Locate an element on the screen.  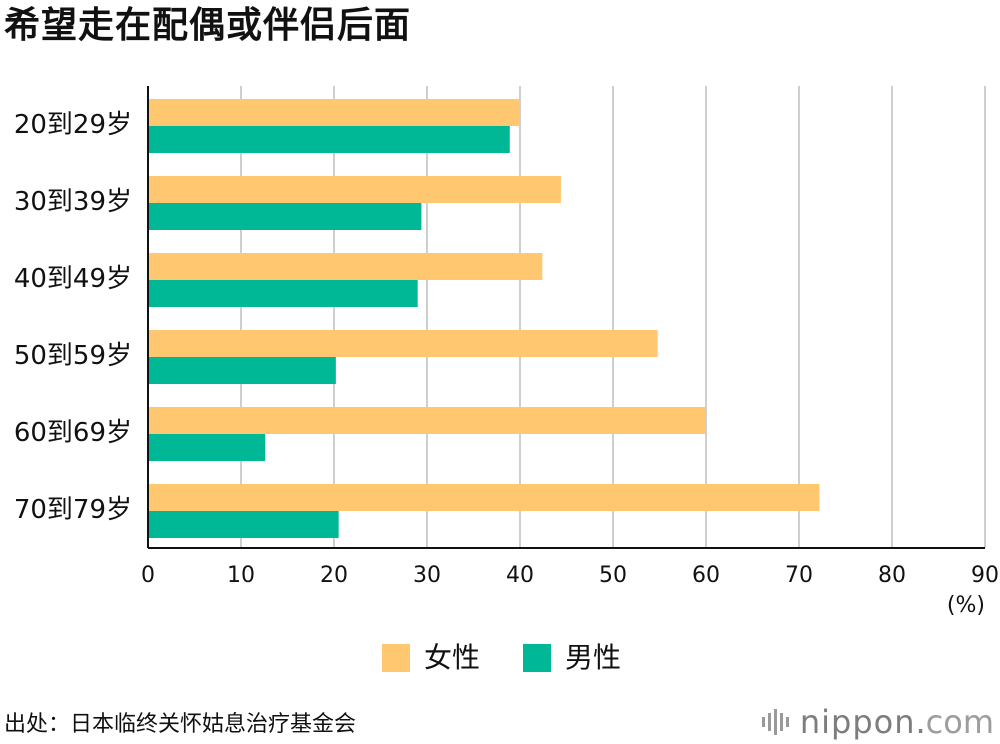
sound-wave-icon is located at coordinates (776, 722).